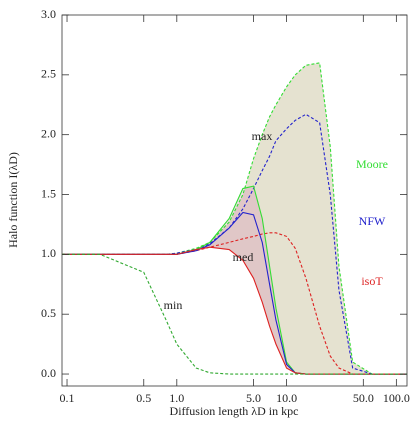  I want to click on annotation: med, so click(243, 257).